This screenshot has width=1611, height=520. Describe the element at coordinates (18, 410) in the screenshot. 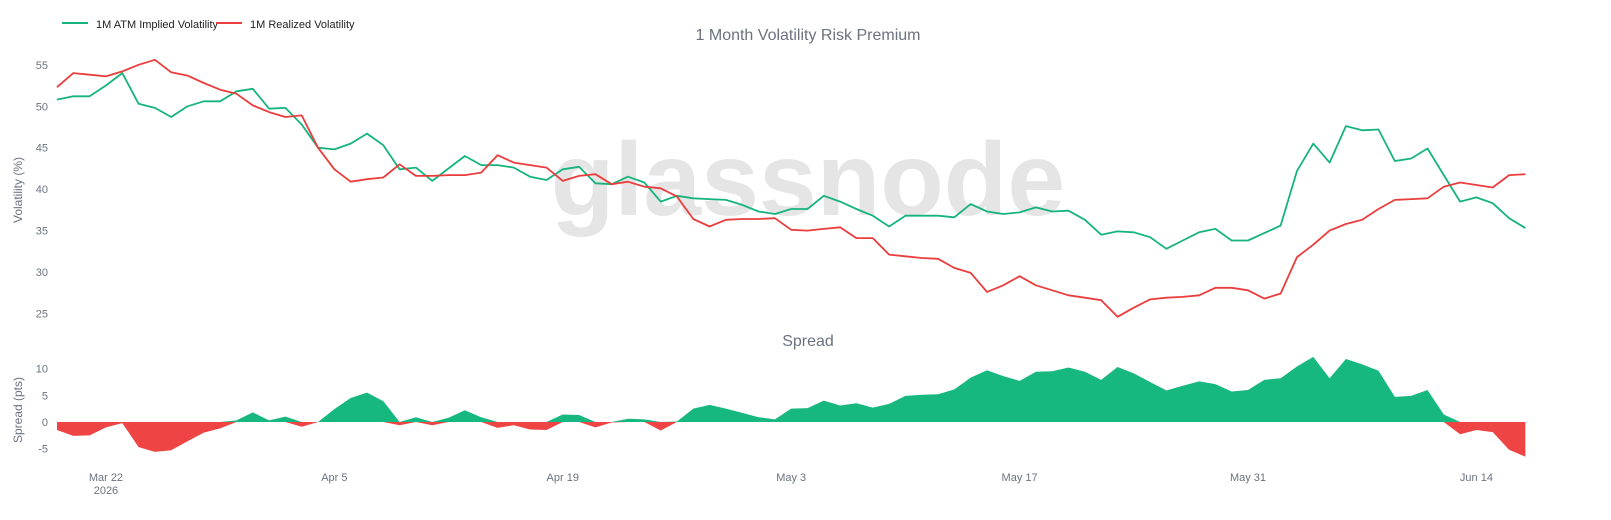

I see `spread-y-axis-label: Spread (pts)` at that location.